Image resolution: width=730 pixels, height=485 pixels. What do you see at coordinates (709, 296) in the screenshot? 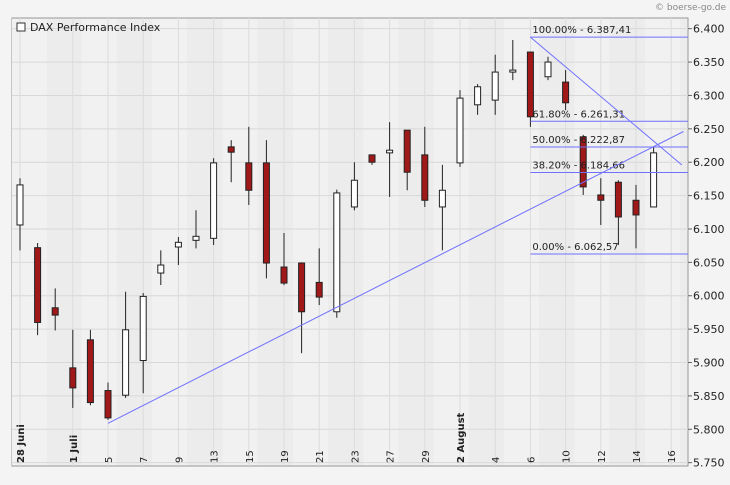
I see `y-tick-label: 6.000` at bounding box center [709, 296].